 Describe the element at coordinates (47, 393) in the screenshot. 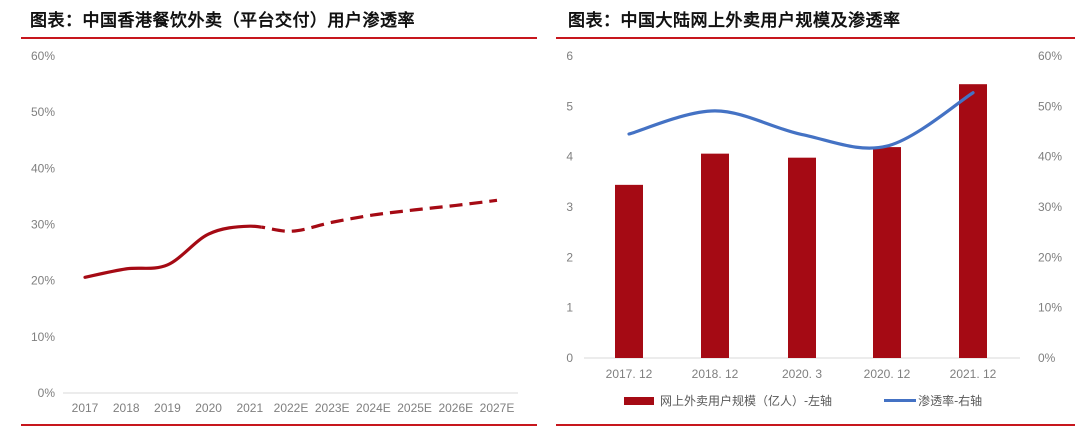

I see `y-tick-label: 0%` at that location.